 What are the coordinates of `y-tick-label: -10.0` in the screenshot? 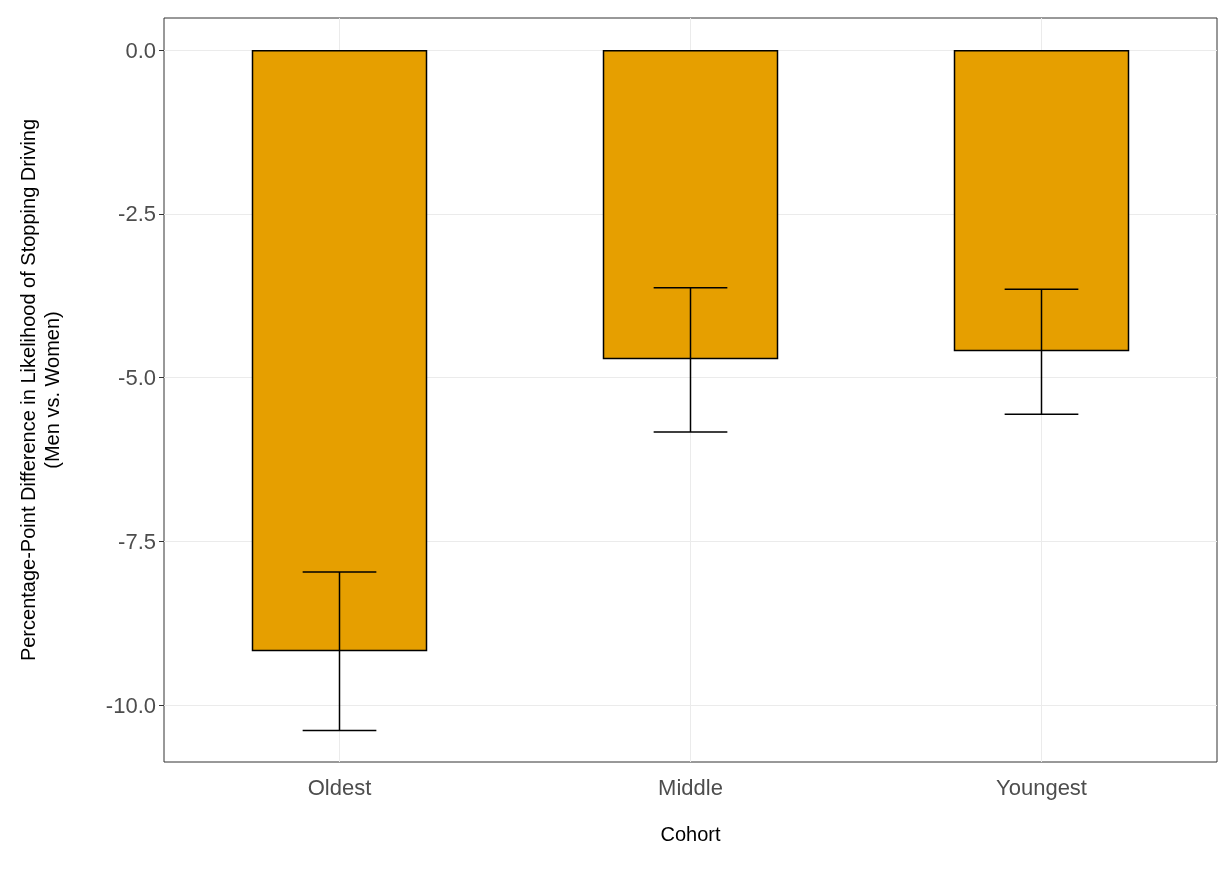 It's located at (130, 705).